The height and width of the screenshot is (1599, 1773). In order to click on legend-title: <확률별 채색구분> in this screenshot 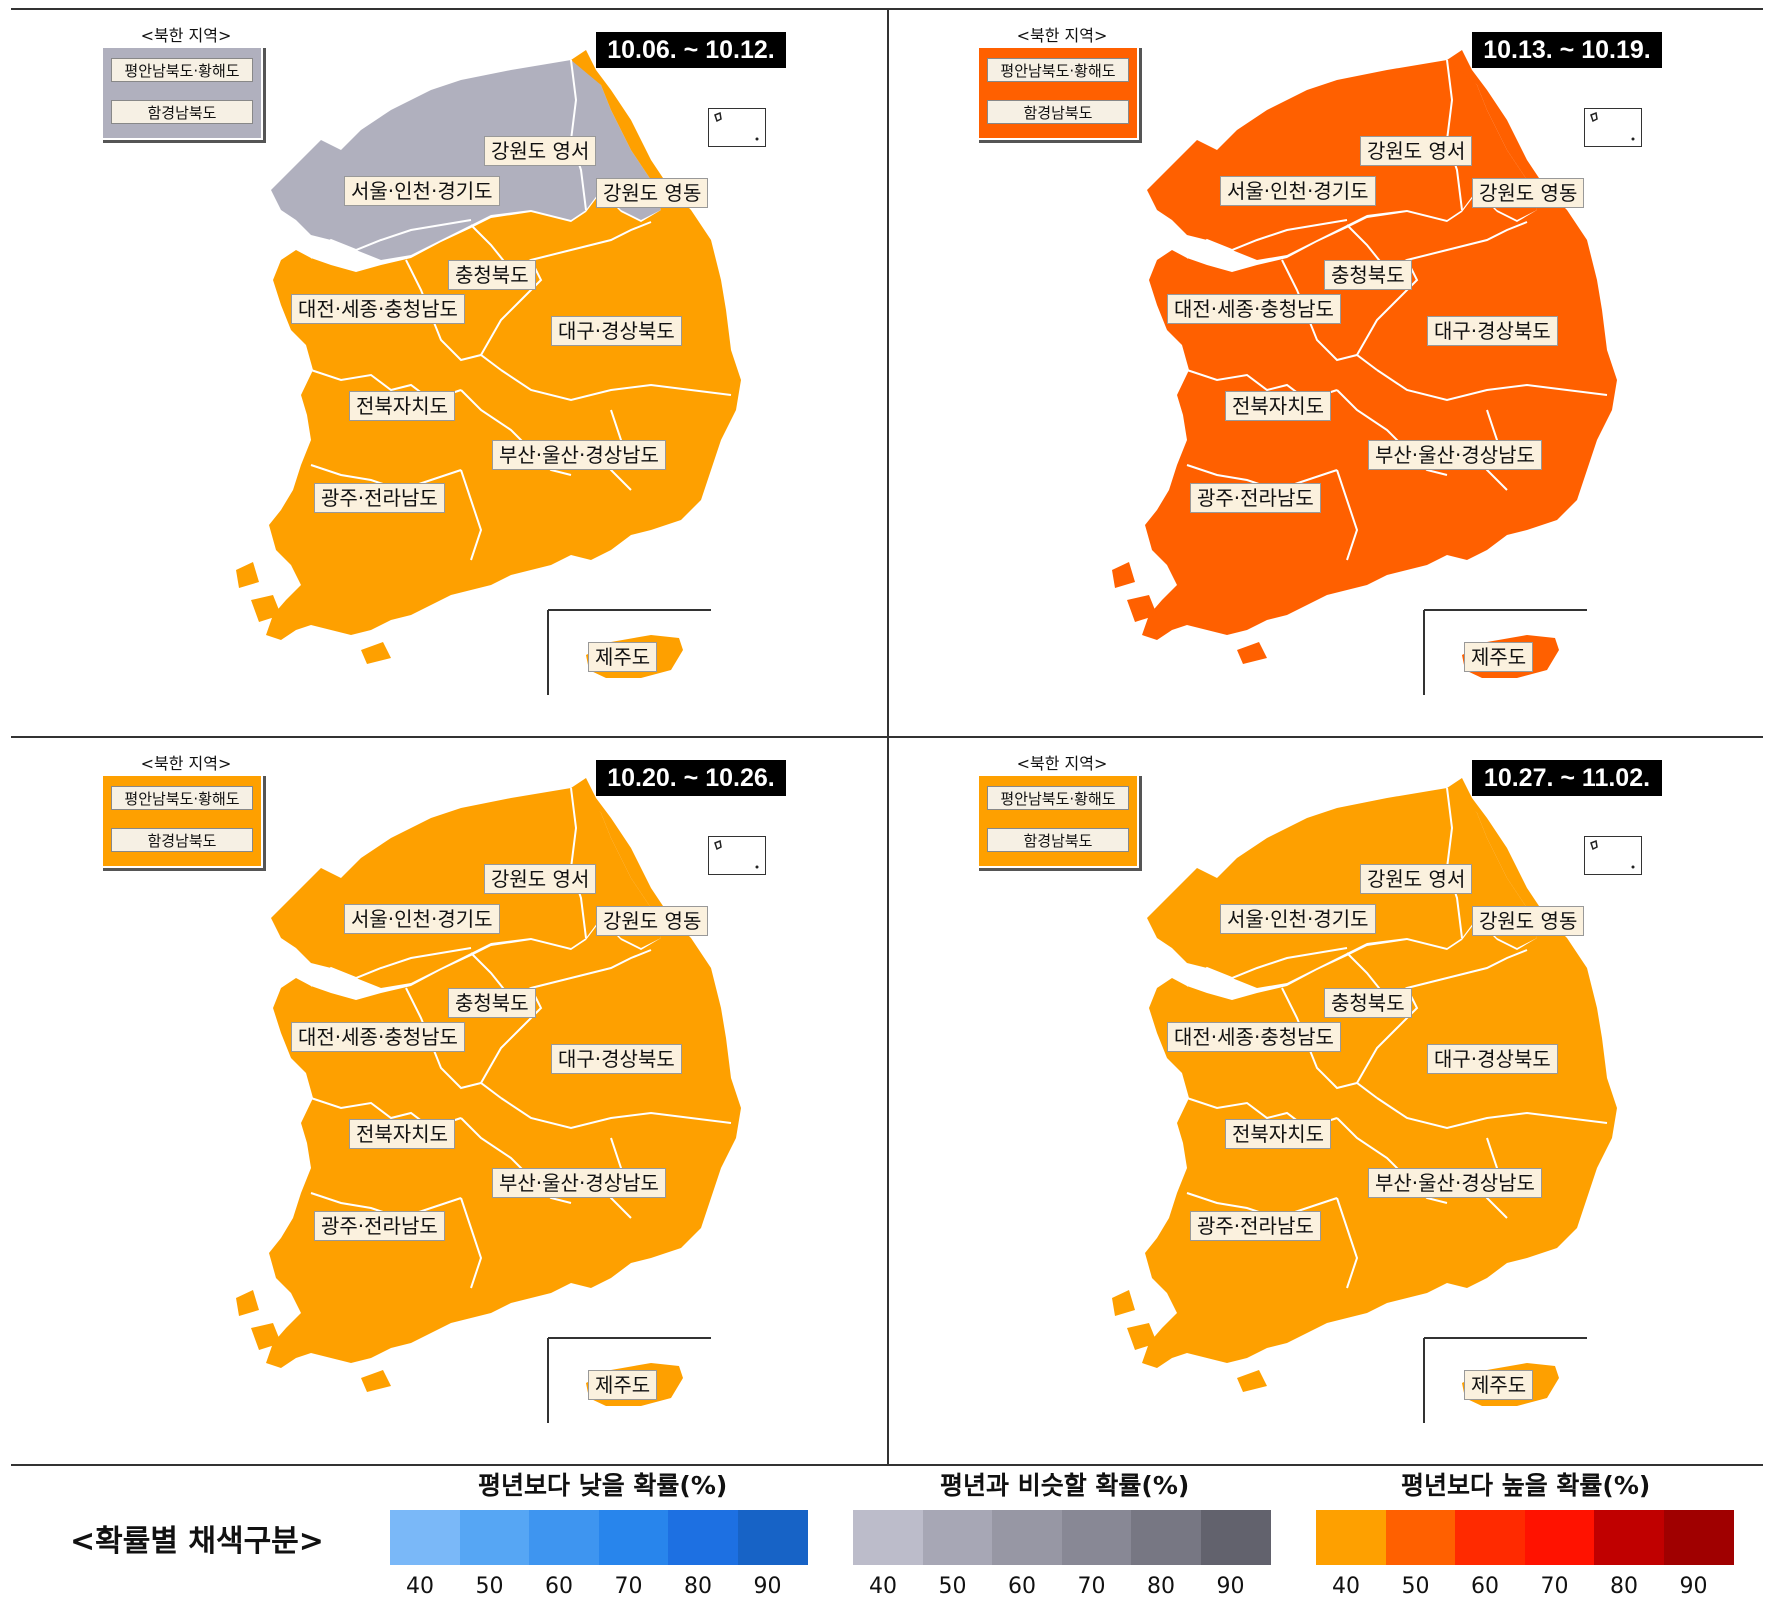, I will do `click(197, 1541)`.